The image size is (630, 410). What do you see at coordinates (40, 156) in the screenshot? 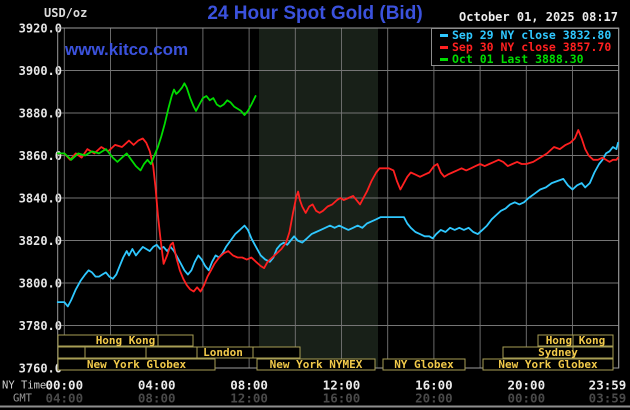
I see `y-tick-label: 3860.0` at bounding box center [40, 156].